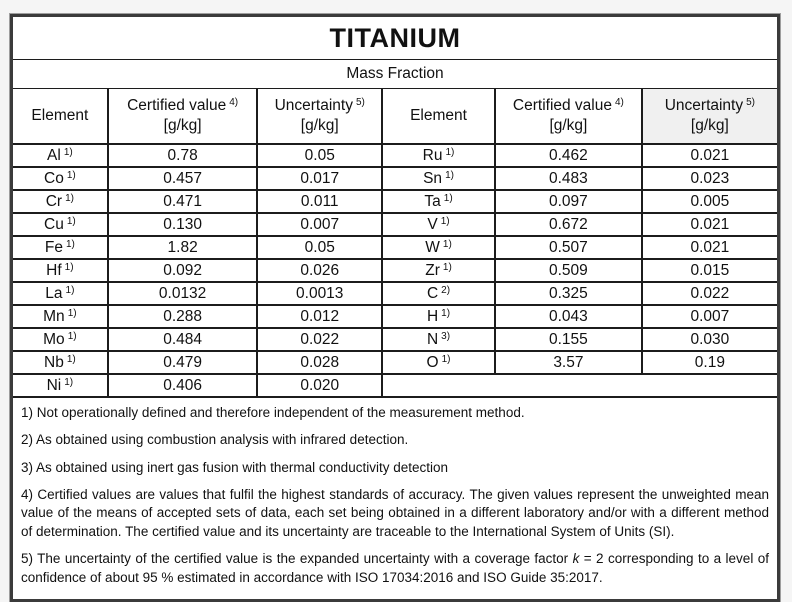 Image resolution: width=792 pixels, height=602 pixels. I want to click on col-header-label: Element, so click(438, 115).